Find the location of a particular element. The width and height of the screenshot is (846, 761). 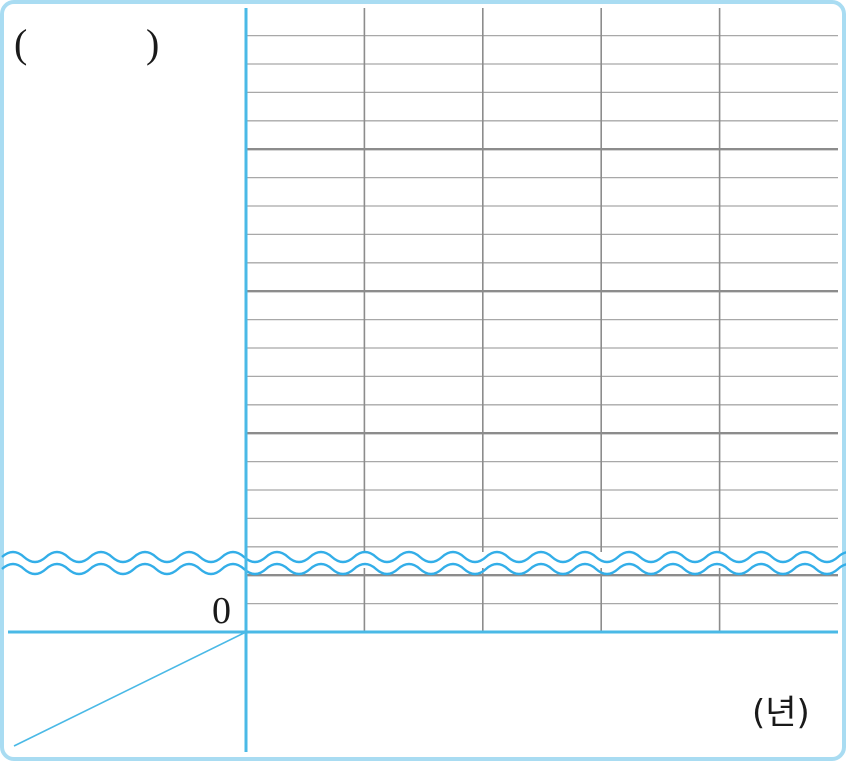

x-unit-label: (년) is located at coordinates (781, 713).